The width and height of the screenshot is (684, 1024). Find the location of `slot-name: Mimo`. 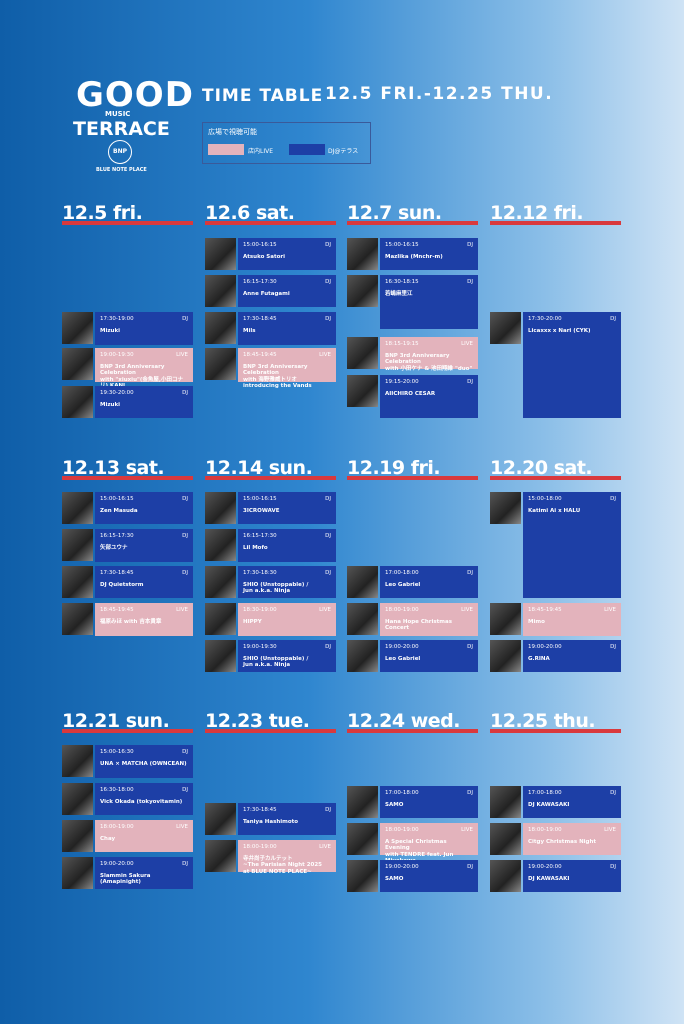

slot-name: Mimo is located at coordinates (536, 621).